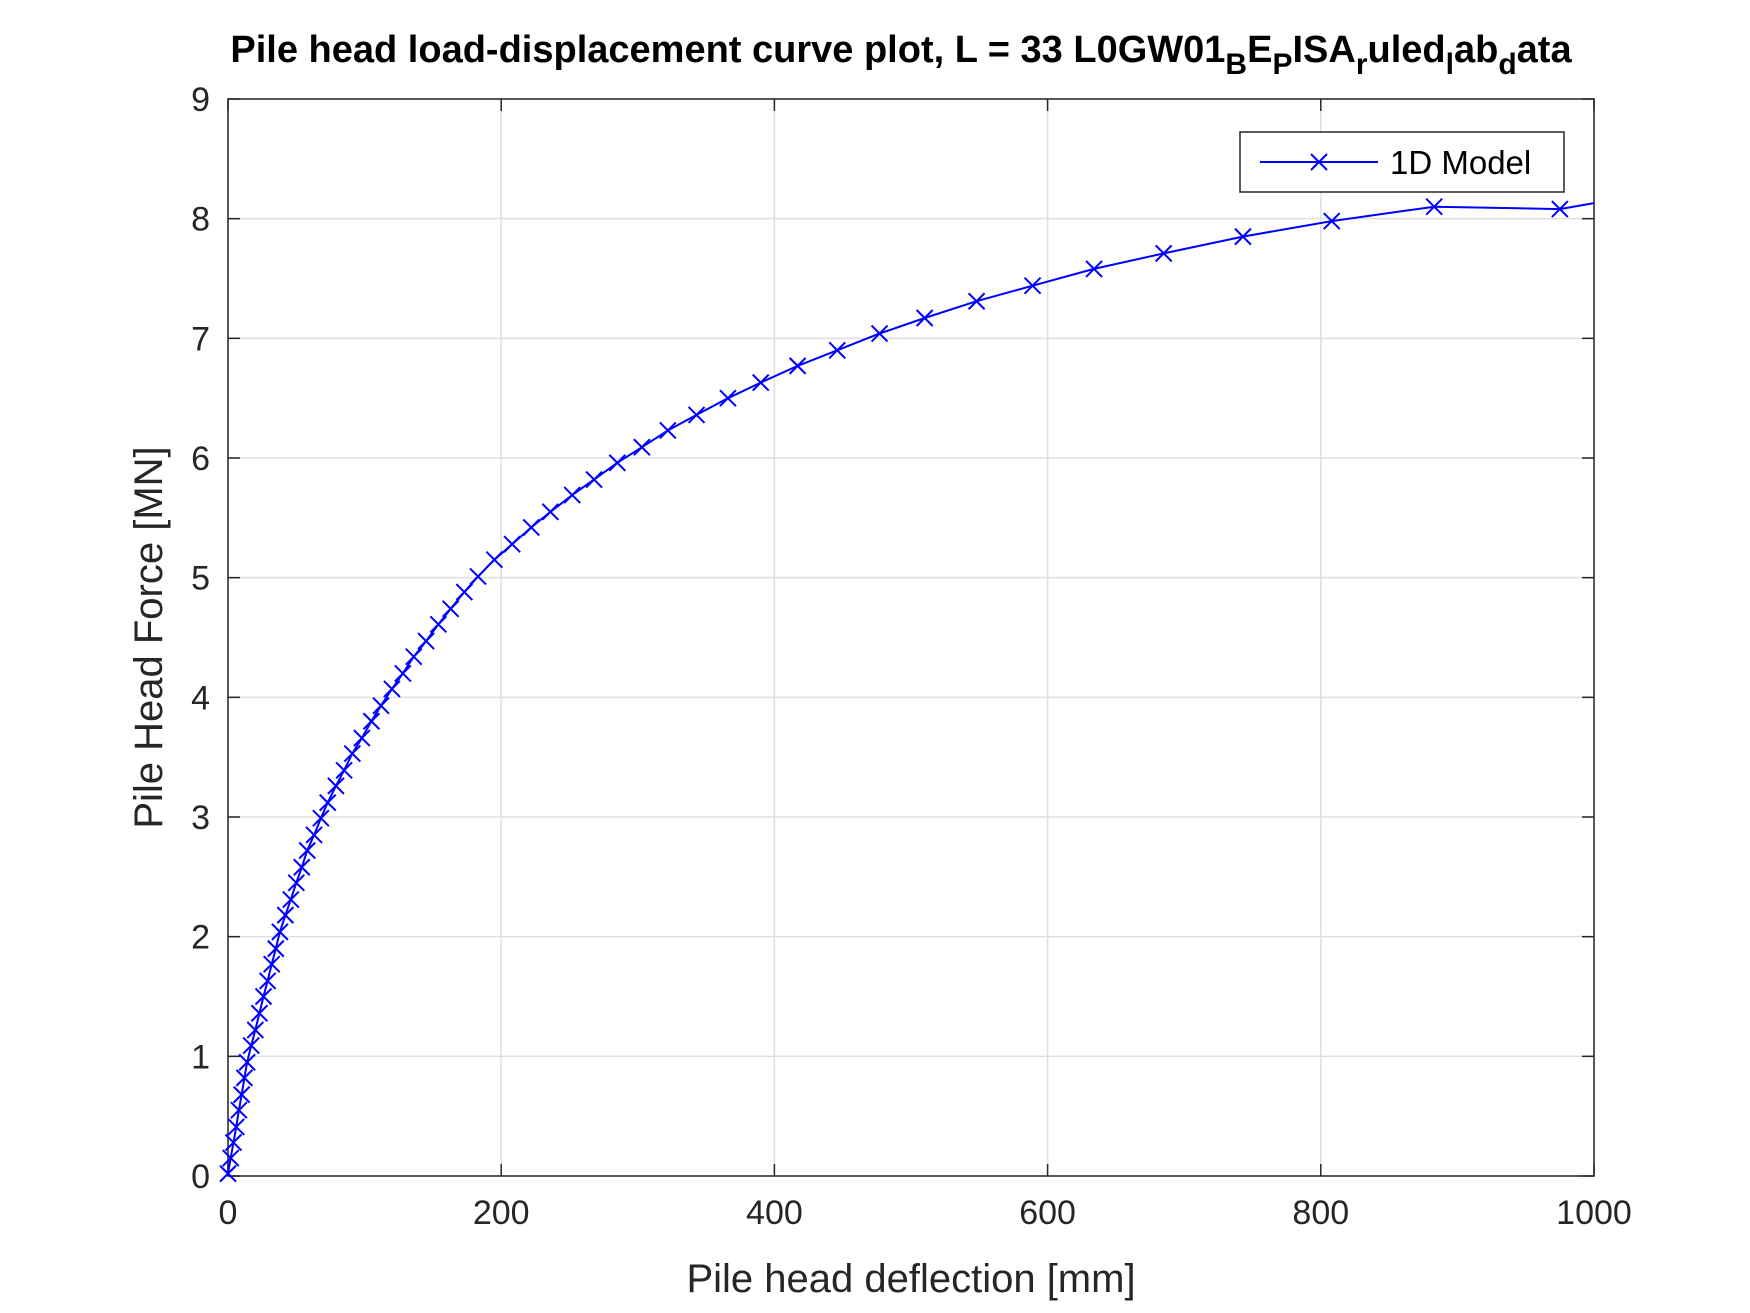 Image resolution: width=1750 pixels, height=1313 pixels. What do you see at coordinates (774, 1213) in the screenshot?
I see `x-tick-label: 400` at bounding box center [774, 1213].